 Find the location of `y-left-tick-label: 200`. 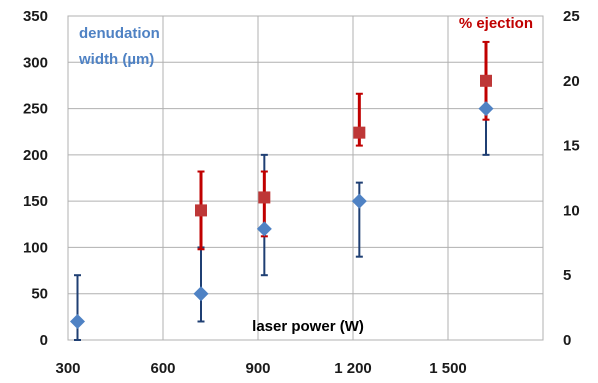

y-left-tick-label: 200 is located at coordinates (35, 155).